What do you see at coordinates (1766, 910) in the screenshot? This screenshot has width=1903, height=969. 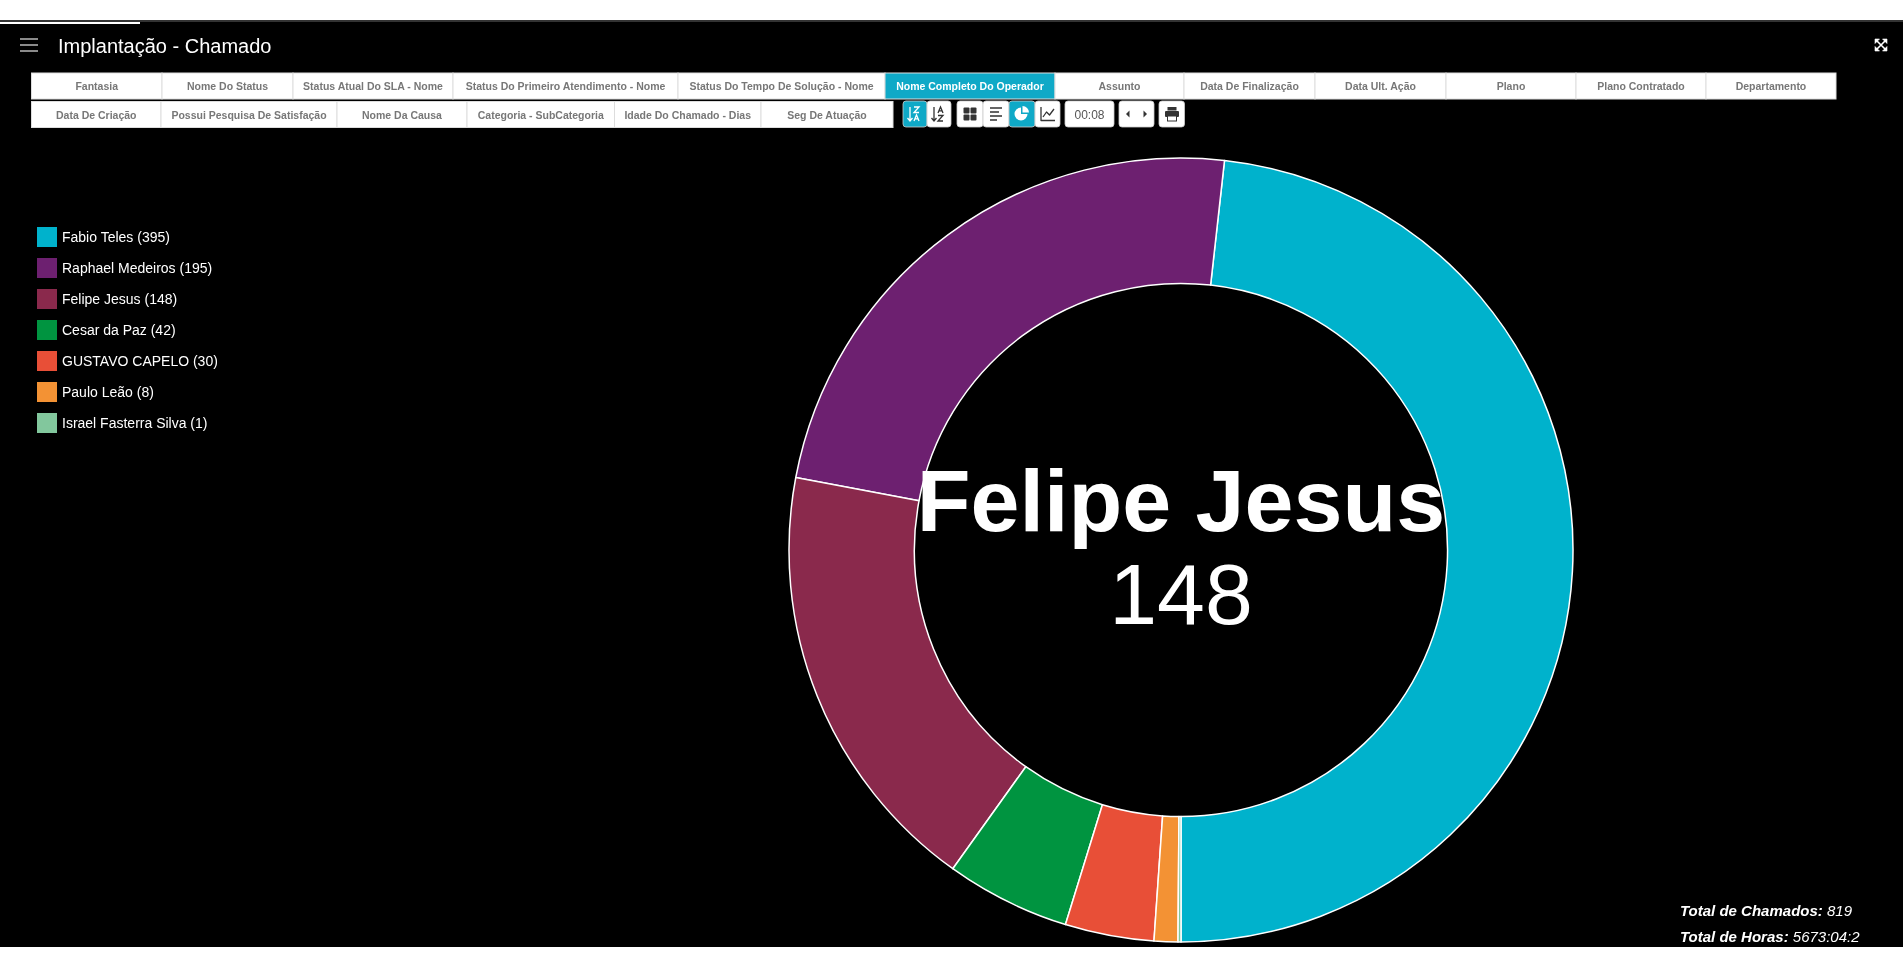 I see `text: Total de Chamados: 819` at bounding box center [1766, 910].